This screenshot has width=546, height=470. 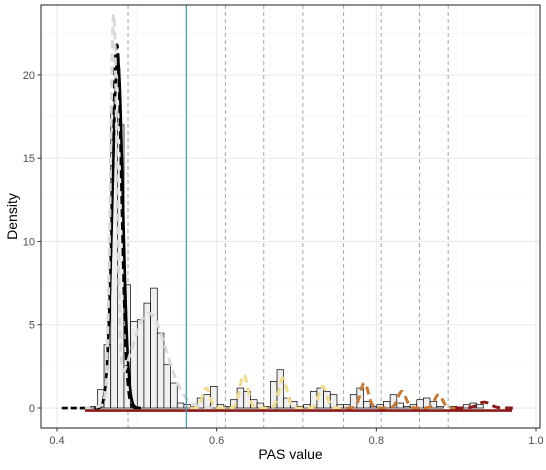 I want to click on x-axis-ticks: 0.4 0.6 0.8 1.0, so click(x=296, y=437).